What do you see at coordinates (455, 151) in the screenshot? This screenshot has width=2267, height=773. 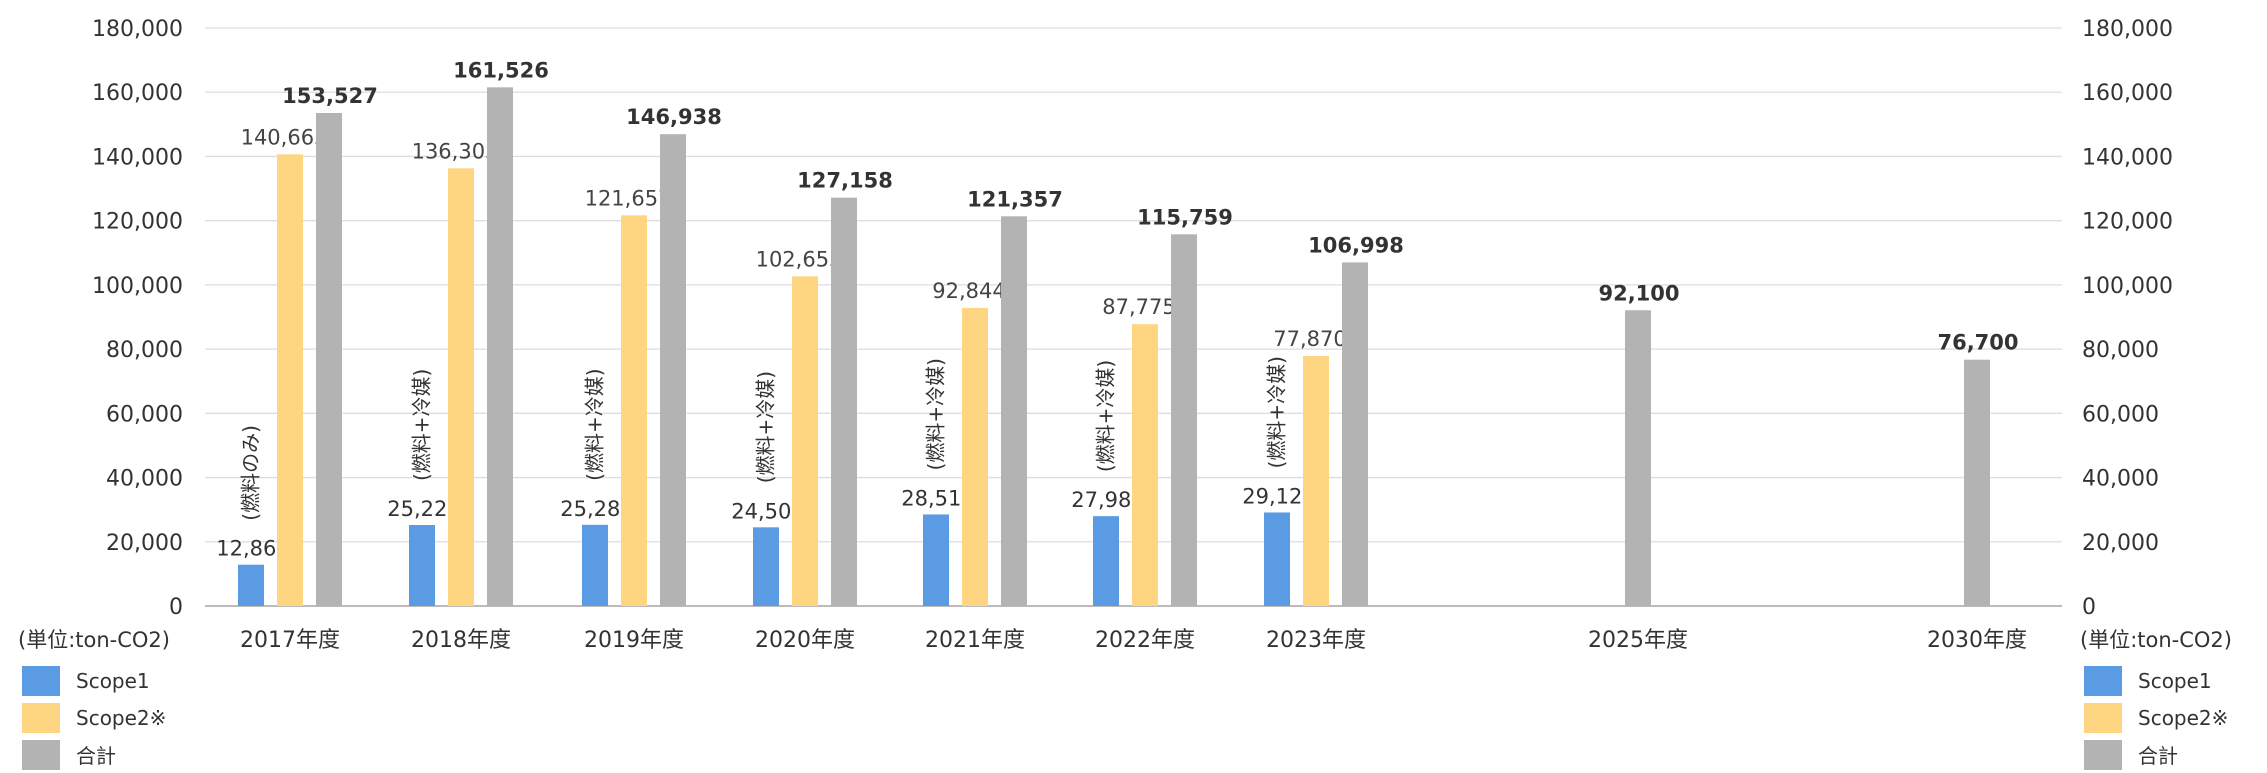 I see `data-label-scope2: 136,303` at bounding box center [455, 151].